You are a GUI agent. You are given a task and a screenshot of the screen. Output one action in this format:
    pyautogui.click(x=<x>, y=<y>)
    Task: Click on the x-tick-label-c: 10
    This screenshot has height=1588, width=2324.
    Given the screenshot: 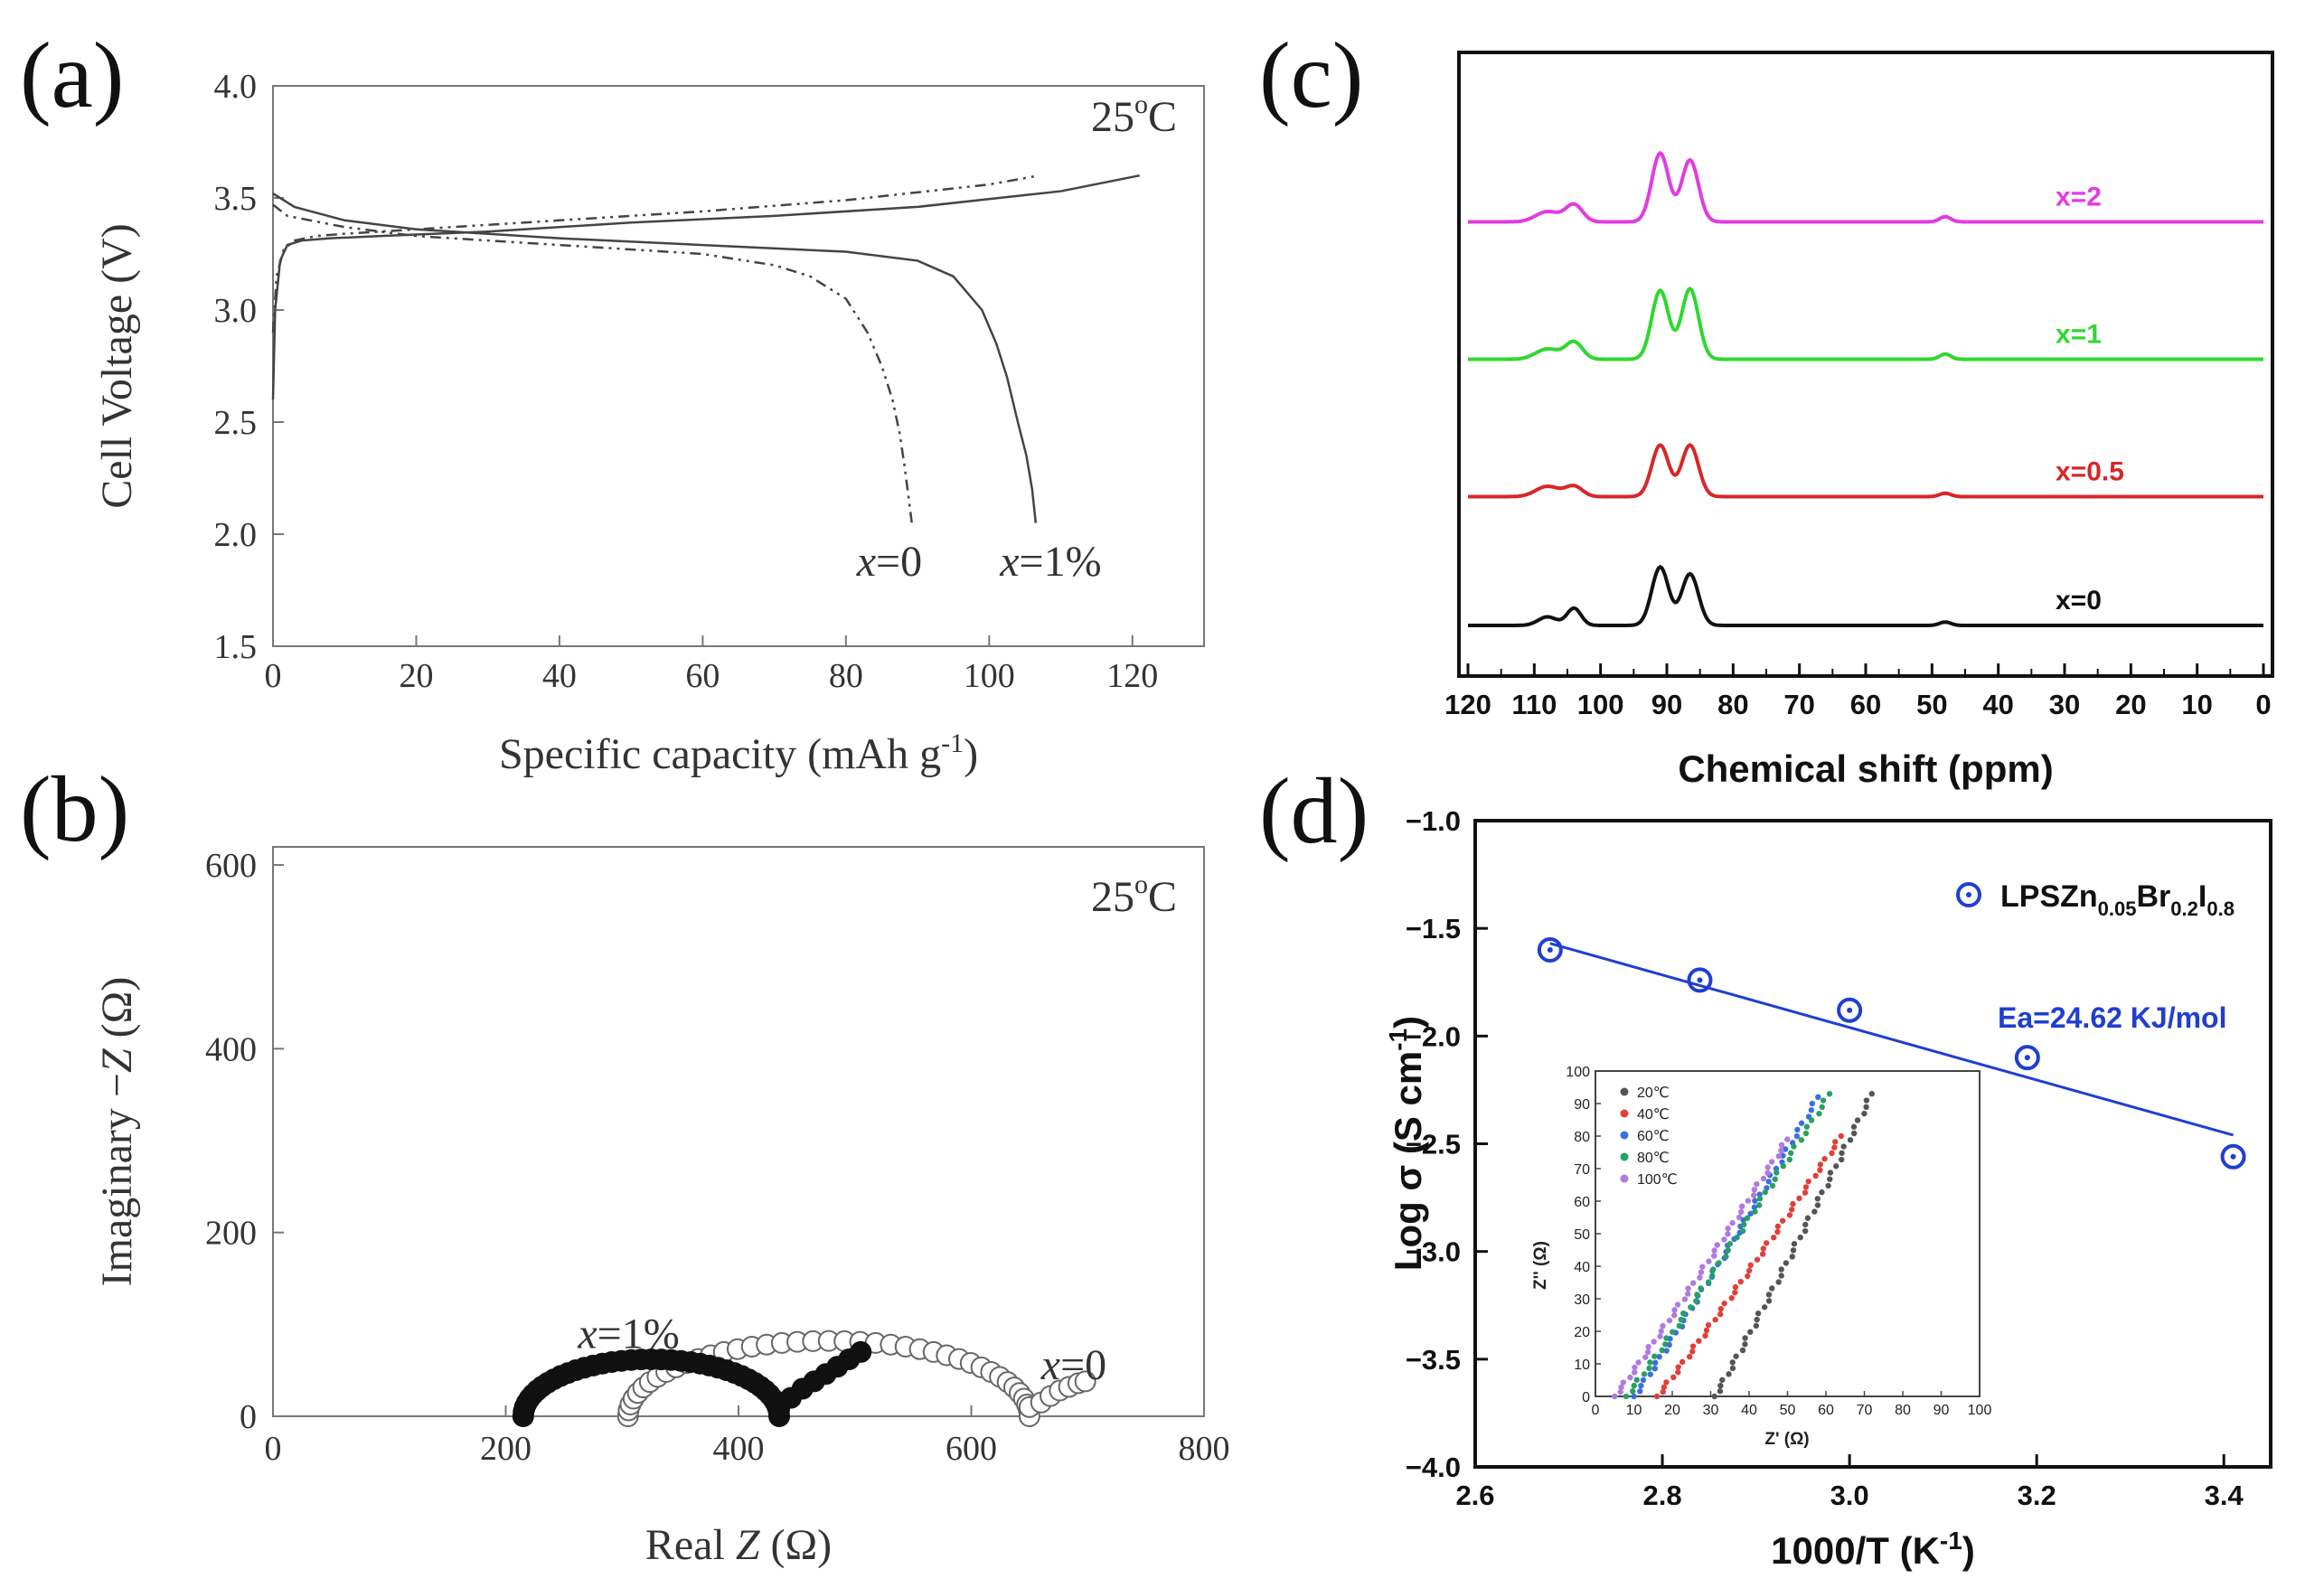 What is the action you would take?
    pyautogui.click(x=2196, y=704)
    